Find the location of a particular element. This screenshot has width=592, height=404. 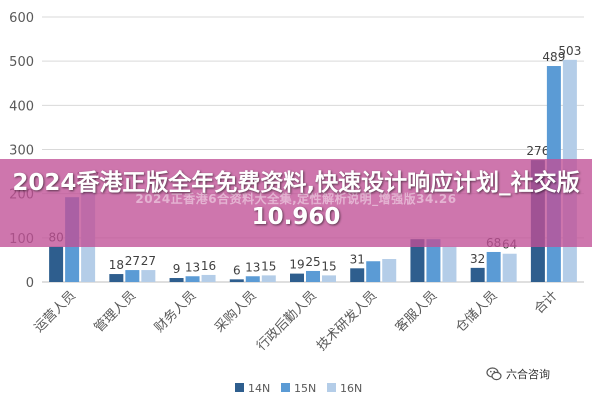

data-label: 9 is located at coordinates (177, 269).